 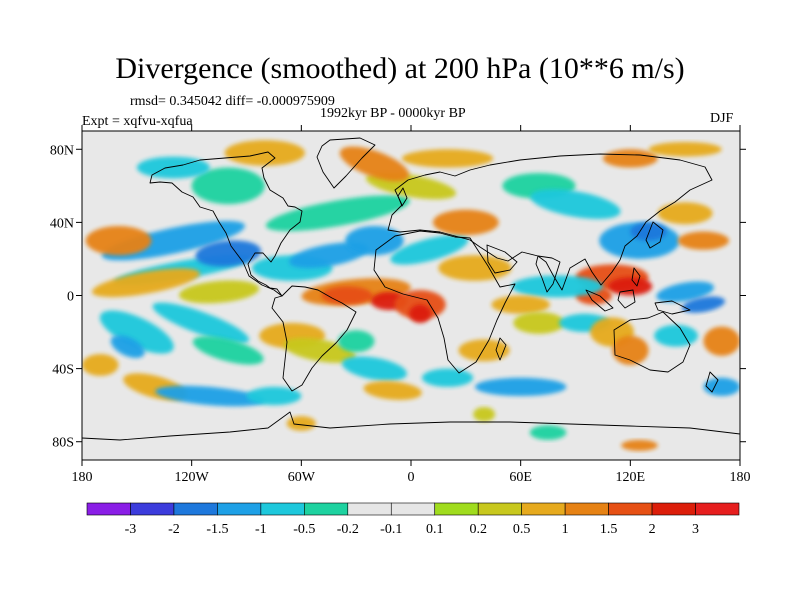 I want to click on x-tick-label: 0, so click(x=411, y=477).